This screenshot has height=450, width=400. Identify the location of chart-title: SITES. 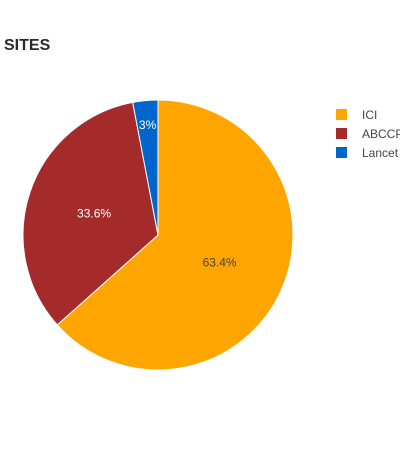
(27, 45).